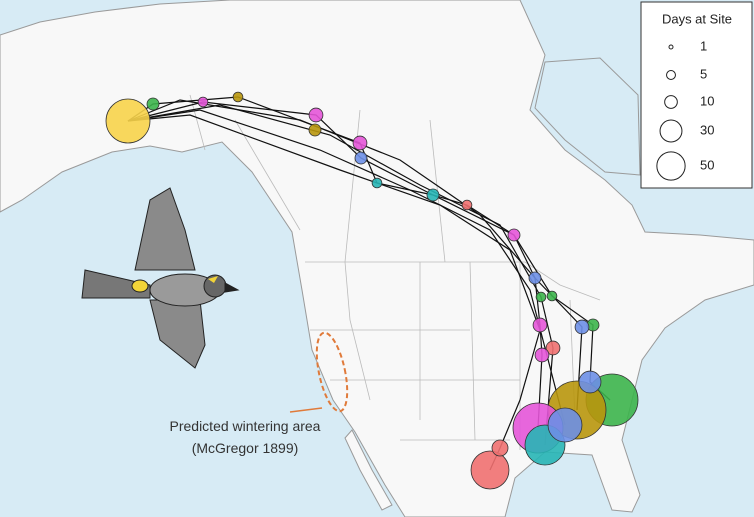 The image size is (754, 517). I want to click on legend-label: 50, so click(707, 164).